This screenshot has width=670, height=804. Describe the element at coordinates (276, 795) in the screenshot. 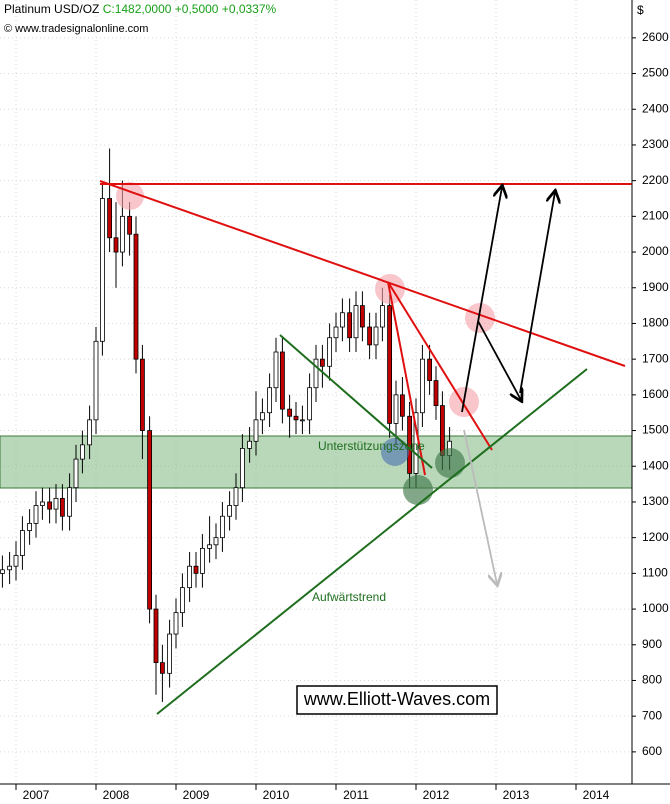

I see `x-tick-label: 2010` at that location.